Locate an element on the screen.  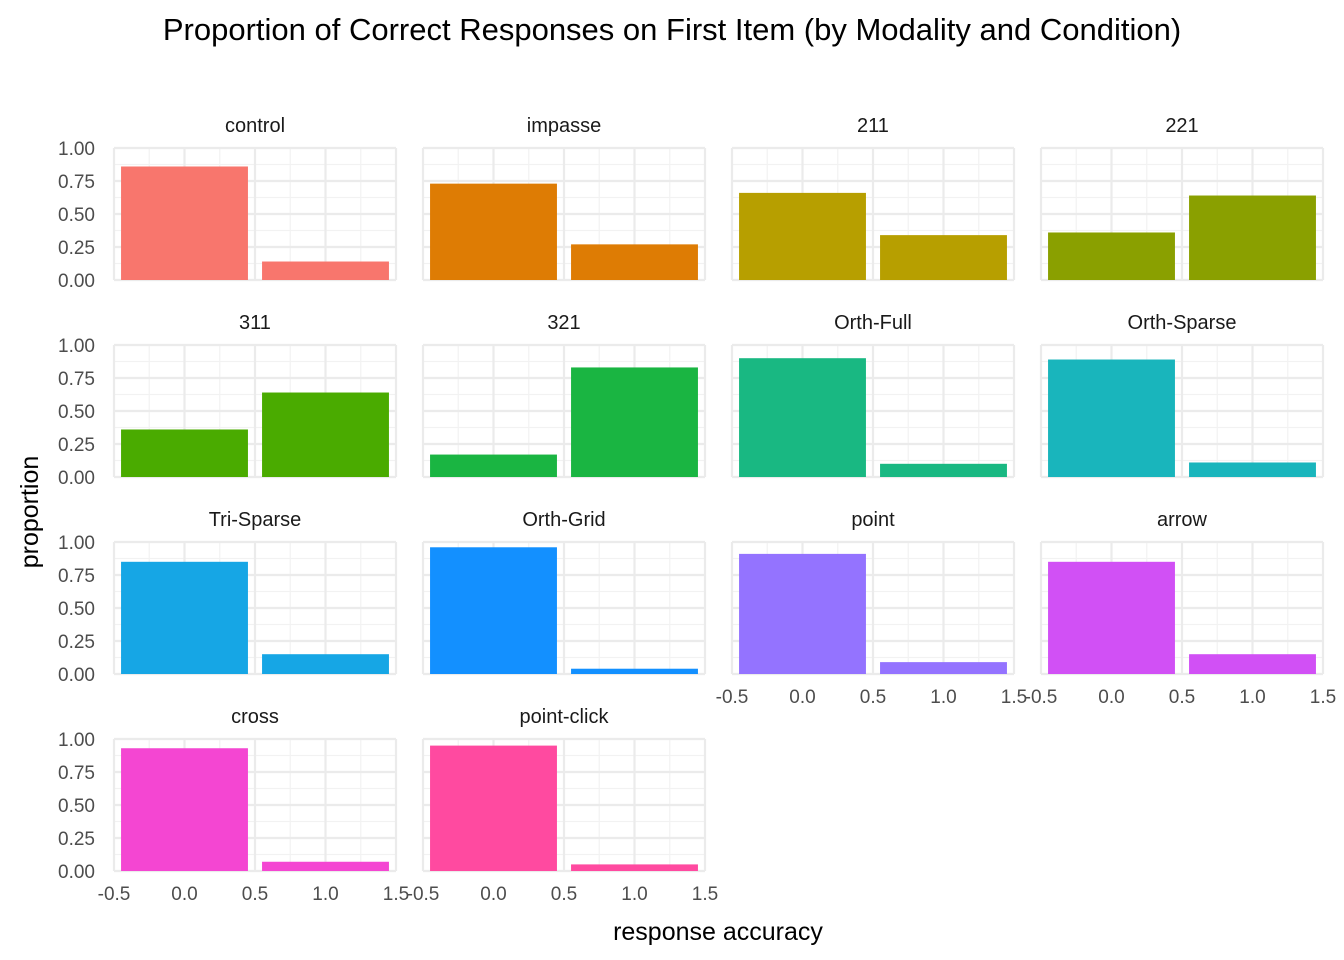
facet-panel: 211 is located at coordinates (873, 198).